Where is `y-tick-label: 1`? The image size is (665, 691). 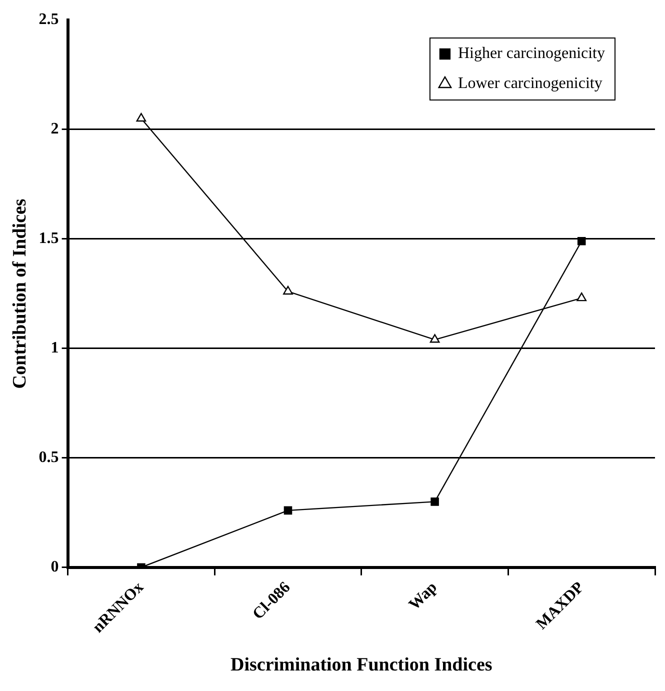 y-tick-label: 1 is located at coordinates (54, 348).